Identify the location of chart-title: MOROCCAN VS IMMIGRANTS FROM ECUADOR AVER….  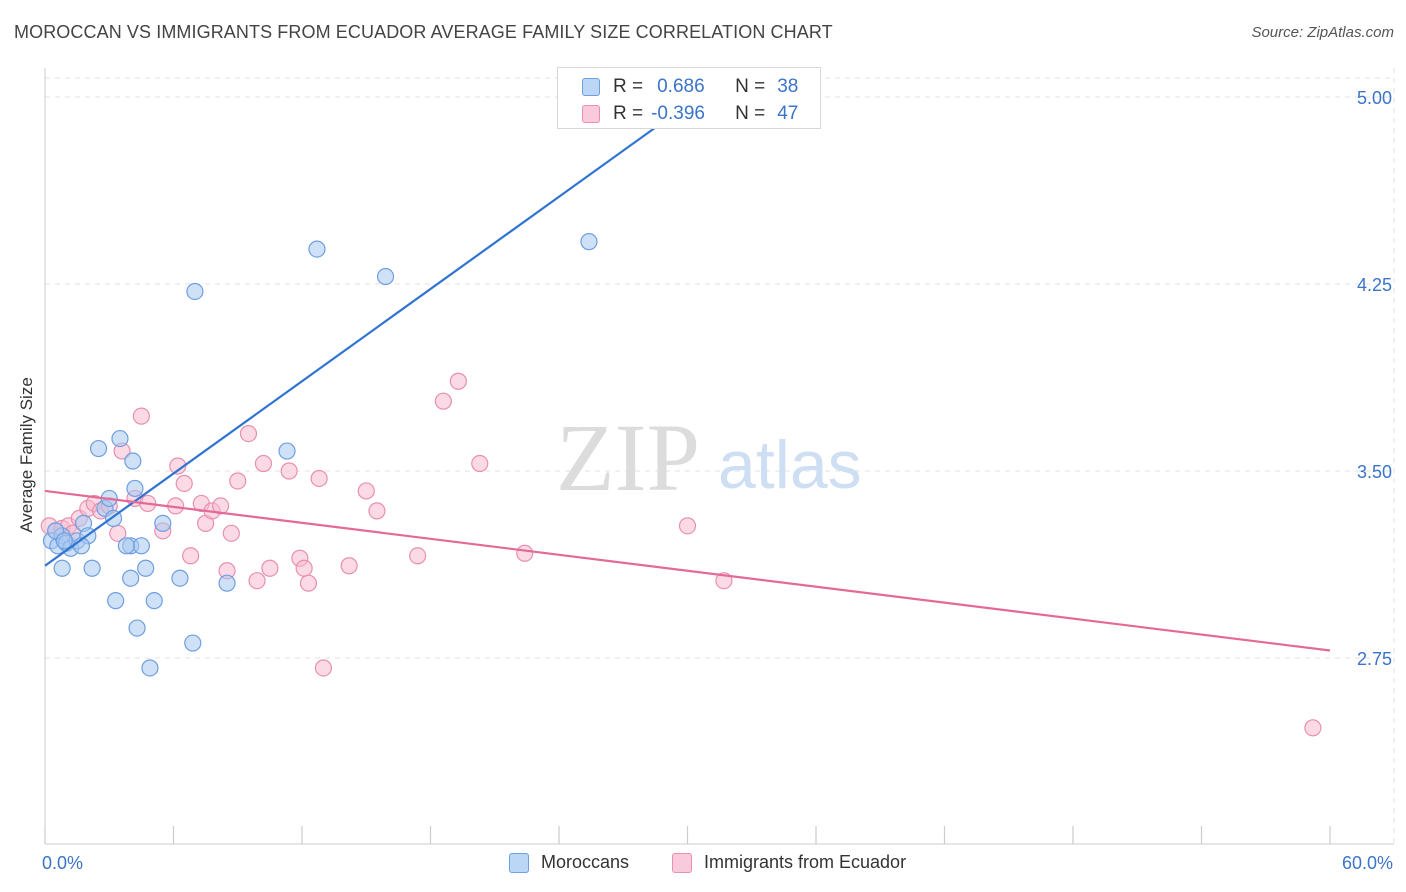
(423, 32).